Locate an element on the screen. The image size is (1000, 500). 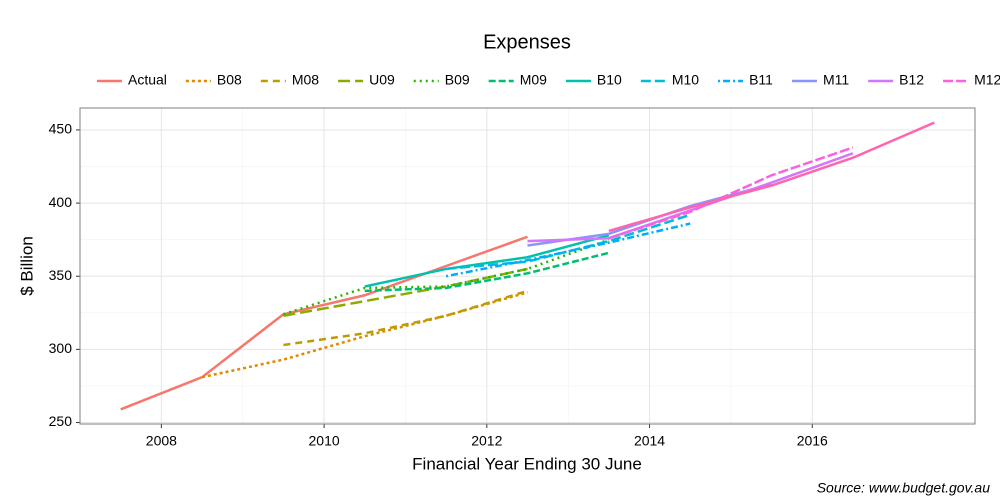
caption: Source: www.budget.gov.au is located at coordinates (904, 488).